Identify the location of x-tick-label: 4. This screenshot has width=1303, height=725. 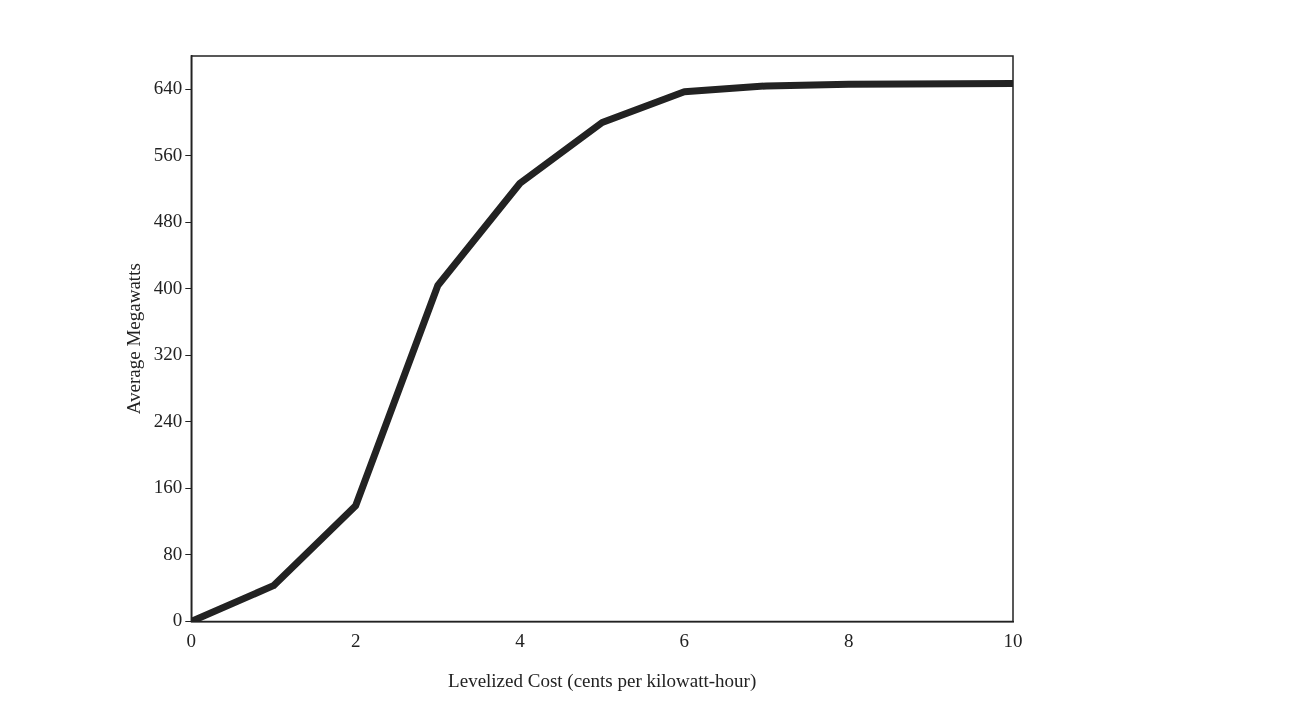
(520, 640).